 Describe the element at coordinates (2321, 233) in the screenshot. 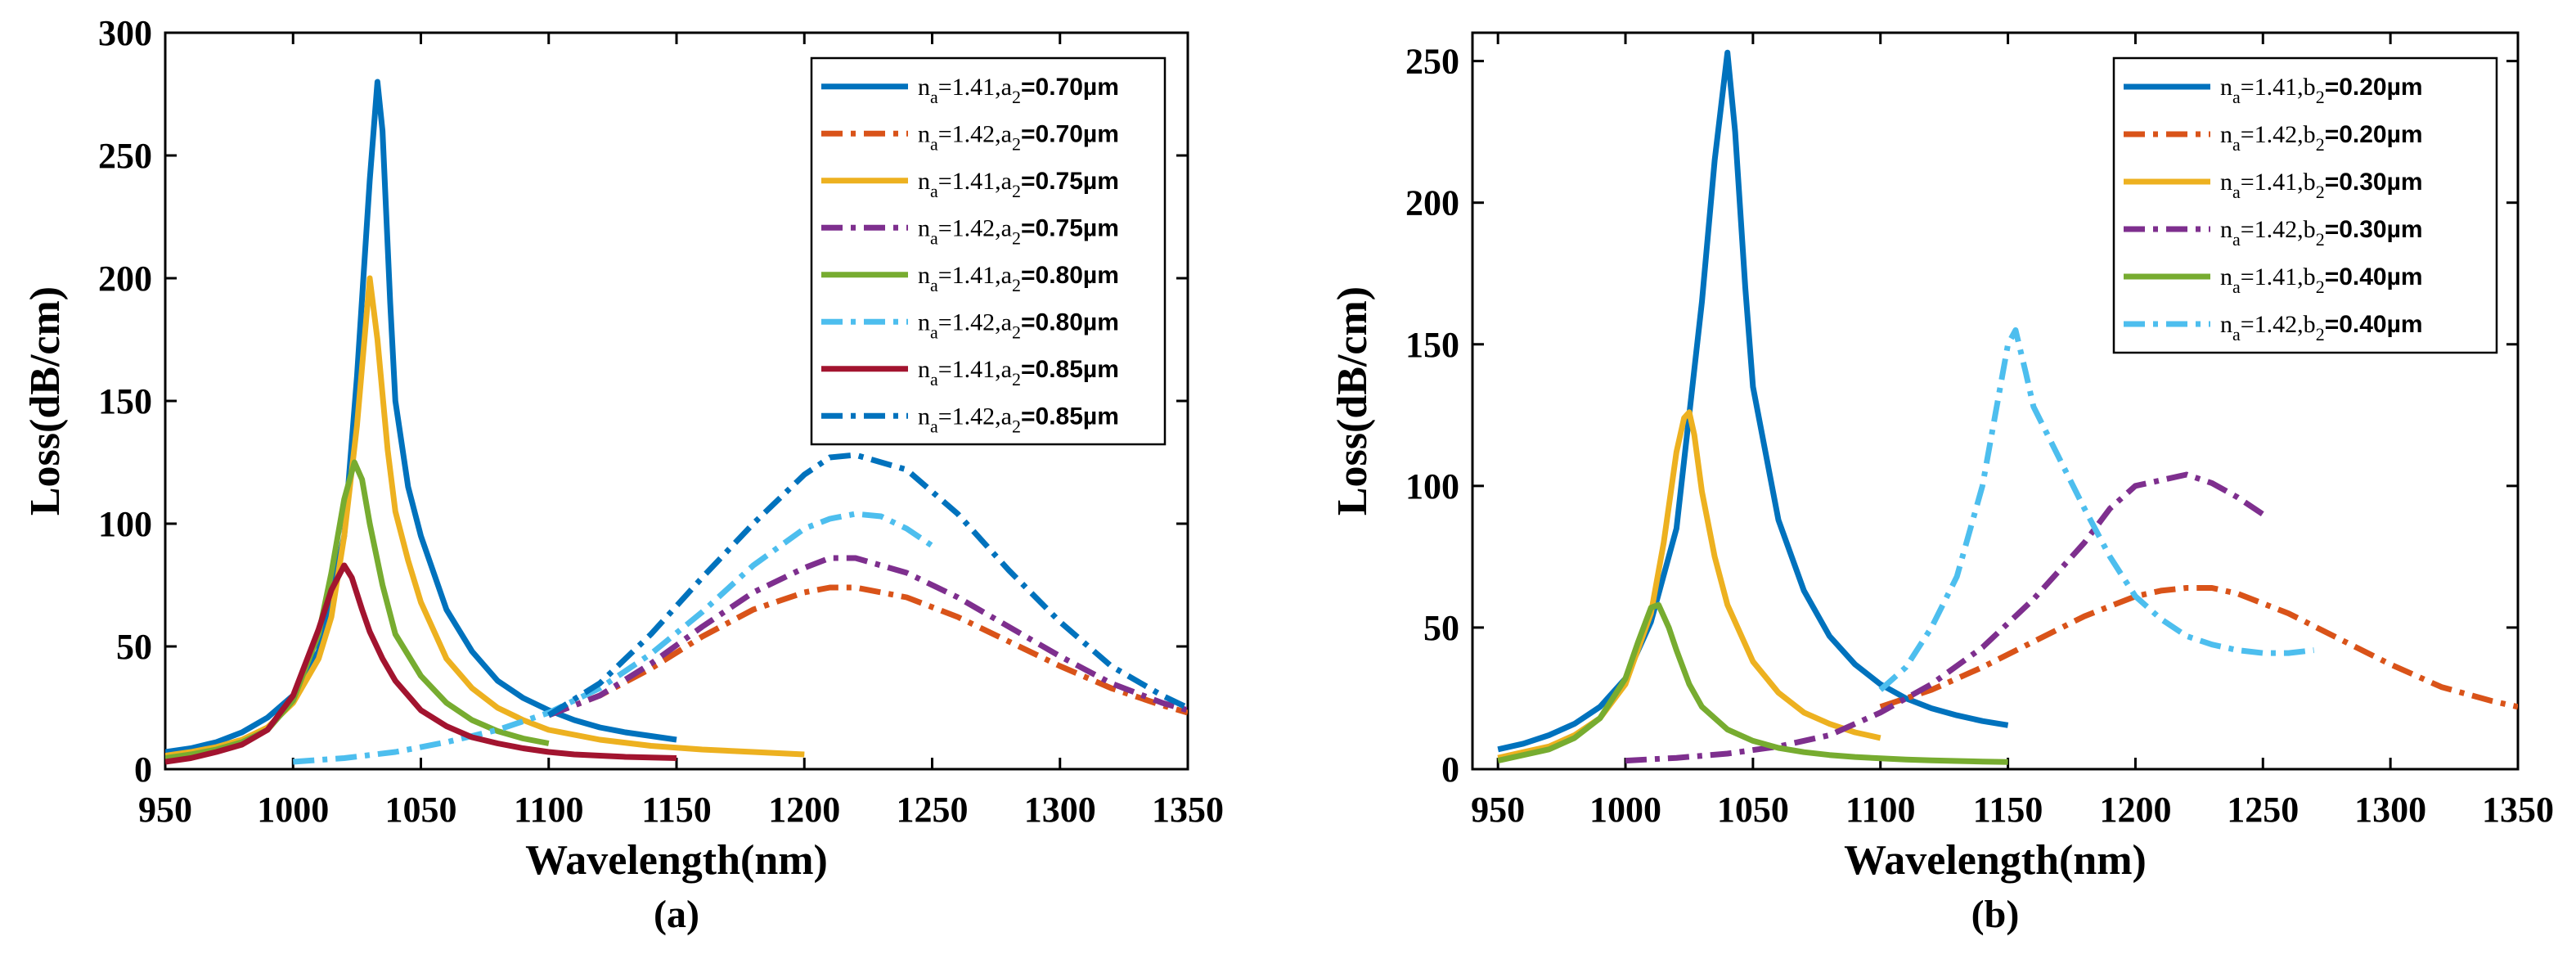

I see `legend-entry-label: na=1.42,b2=0.30µm` at that location.